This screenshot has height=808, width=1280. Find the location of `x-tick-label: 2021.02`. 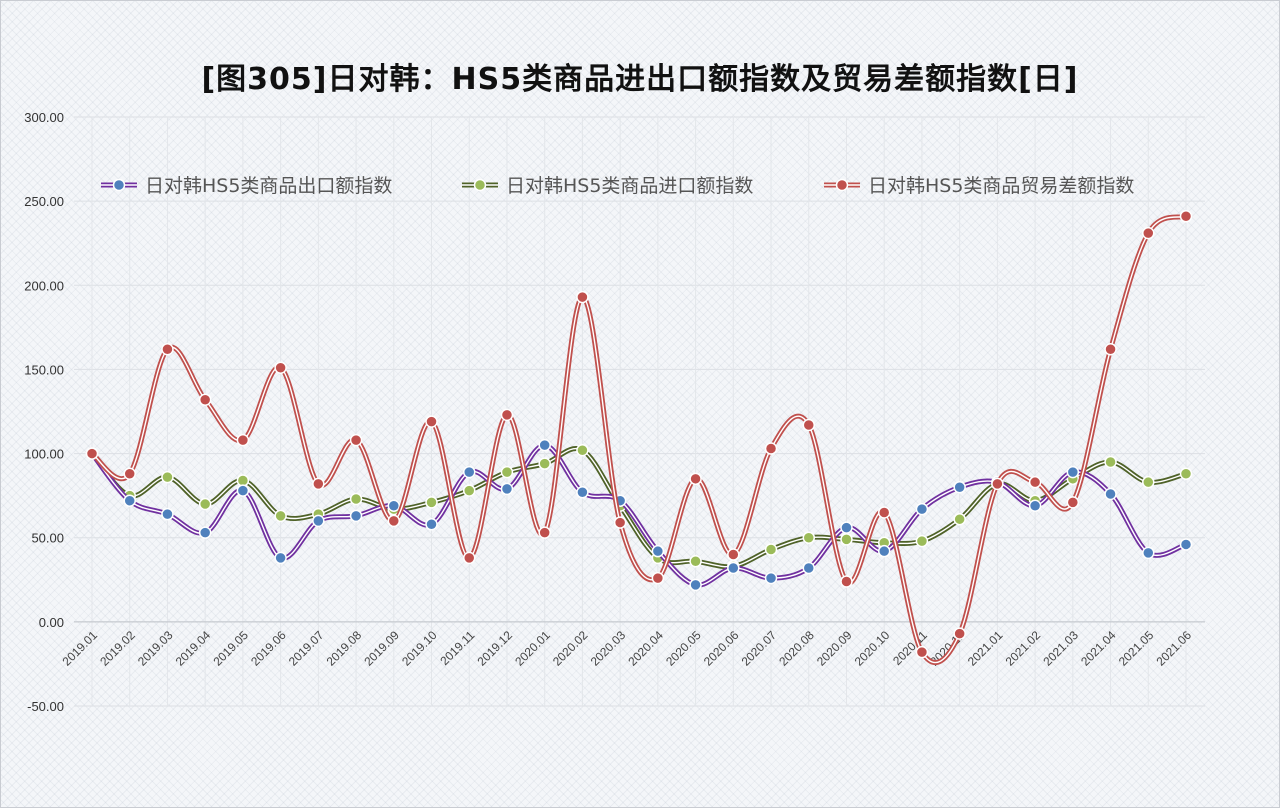

x-tick-label: 2021.02 is located at coordinates (1023, 648).